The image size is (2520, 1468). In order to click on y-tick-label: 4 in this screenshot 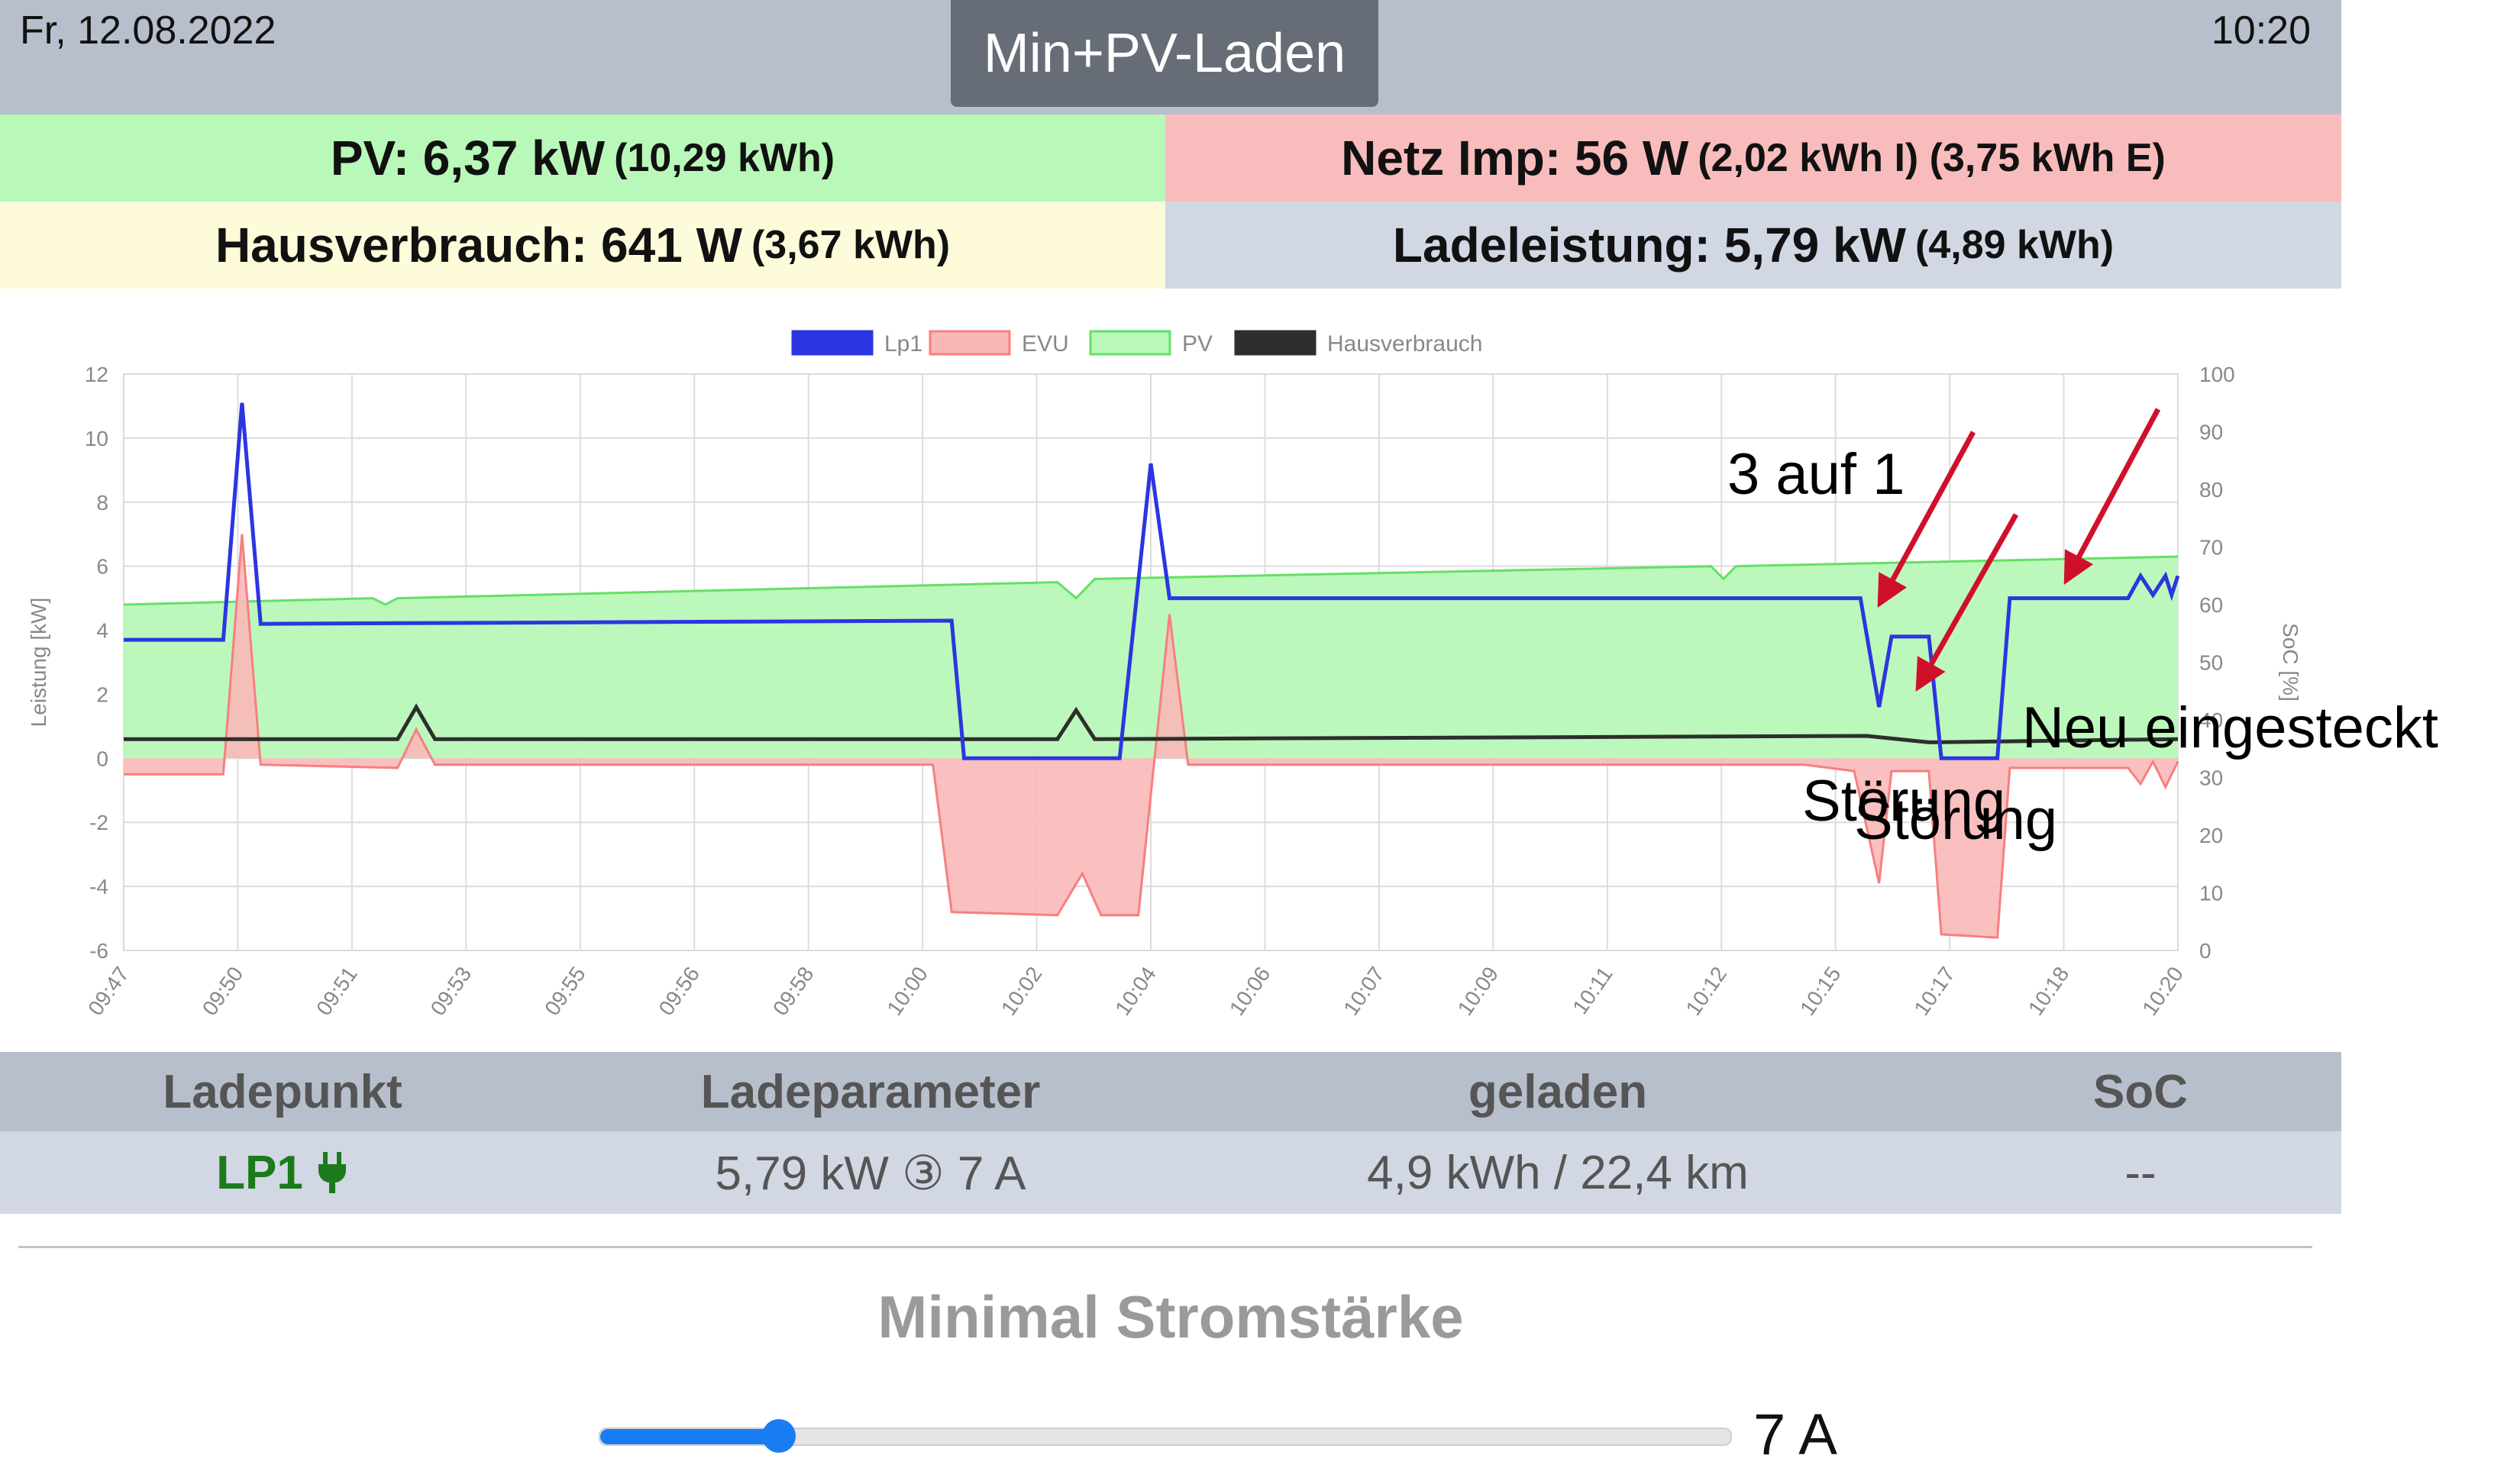, I will do `click(102, 631)`.